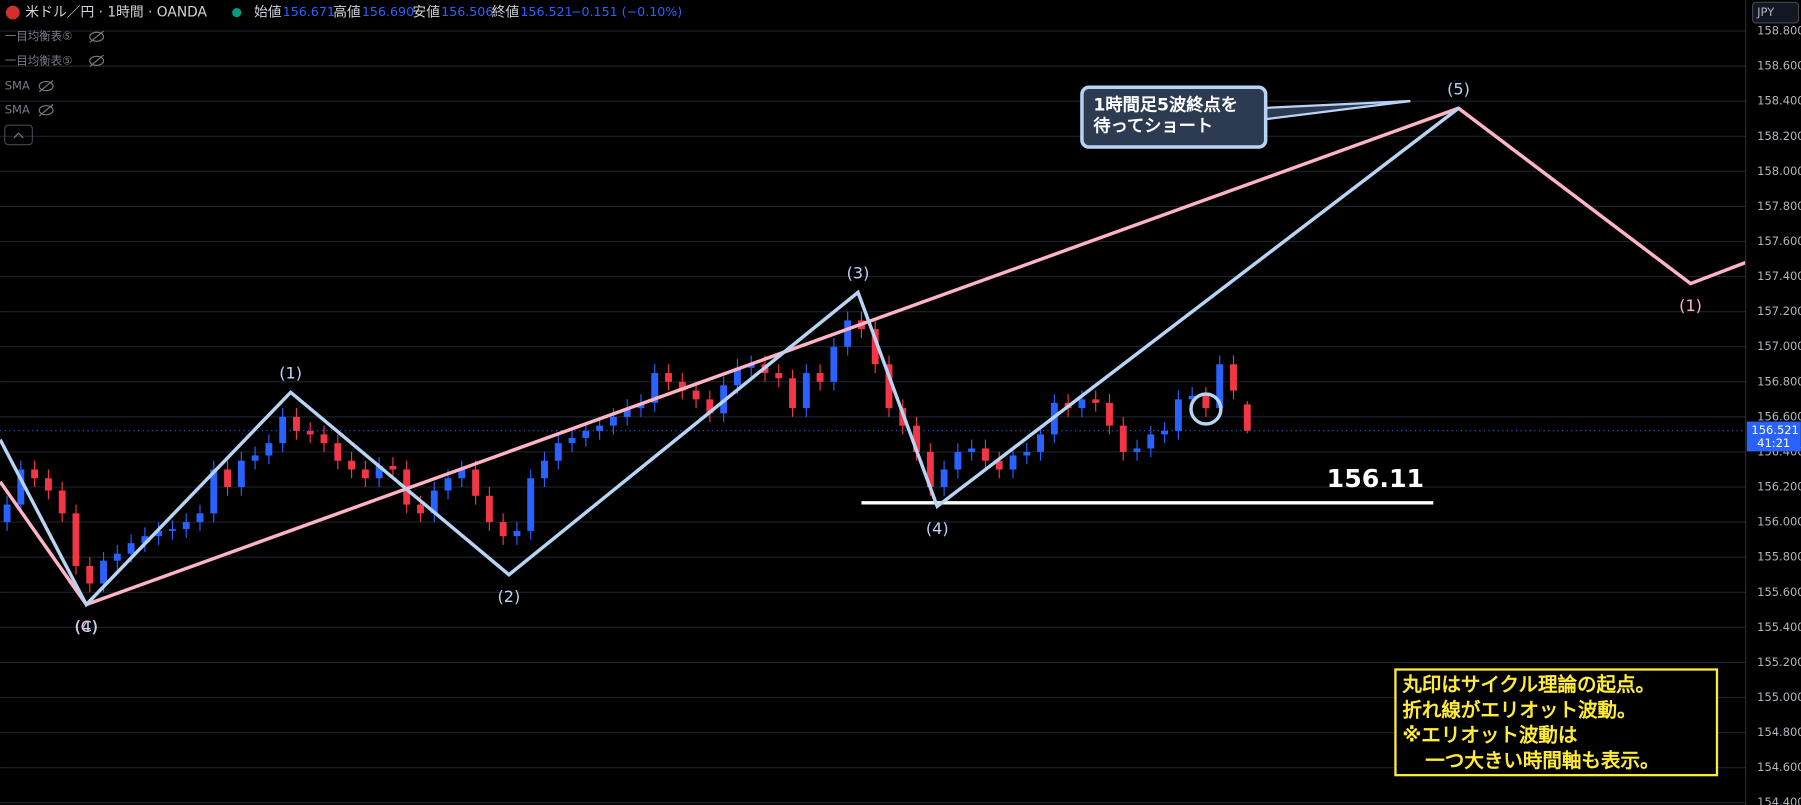 This screenshot has width=1801, height=805. What do you see at coordinates (347, 12) in the screenshot?
I see `high-label: 高値` at bounding box center [347, 12].